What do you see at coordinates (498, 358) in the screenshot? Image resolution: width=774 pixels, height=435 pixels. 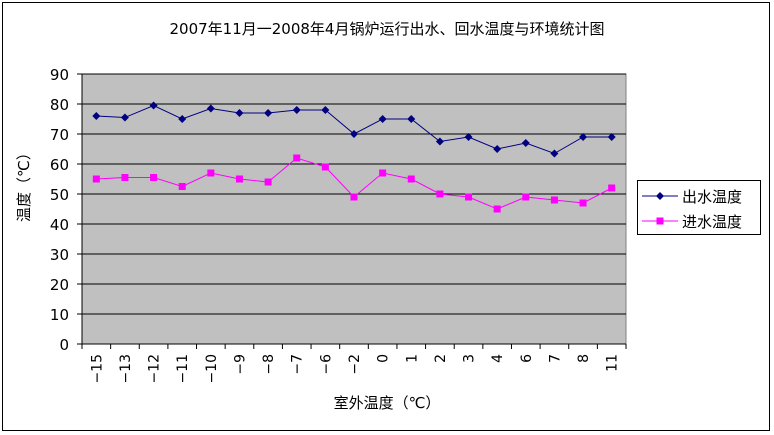 I see `x-tick-label: 4` at bounding box center [498, 358].